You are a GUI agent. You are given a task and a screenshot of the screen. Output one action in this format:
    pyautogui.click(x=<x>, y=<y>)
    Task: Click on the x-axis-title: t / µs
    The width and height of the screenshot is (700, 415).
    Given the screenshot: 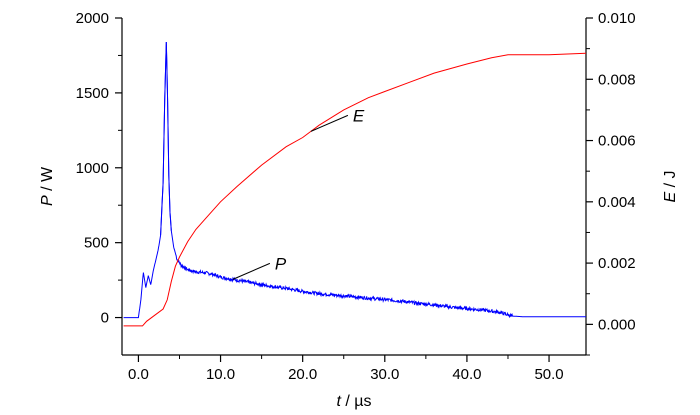 What is the action you would take?
    pyautogui.click(x=353, y=401)
    